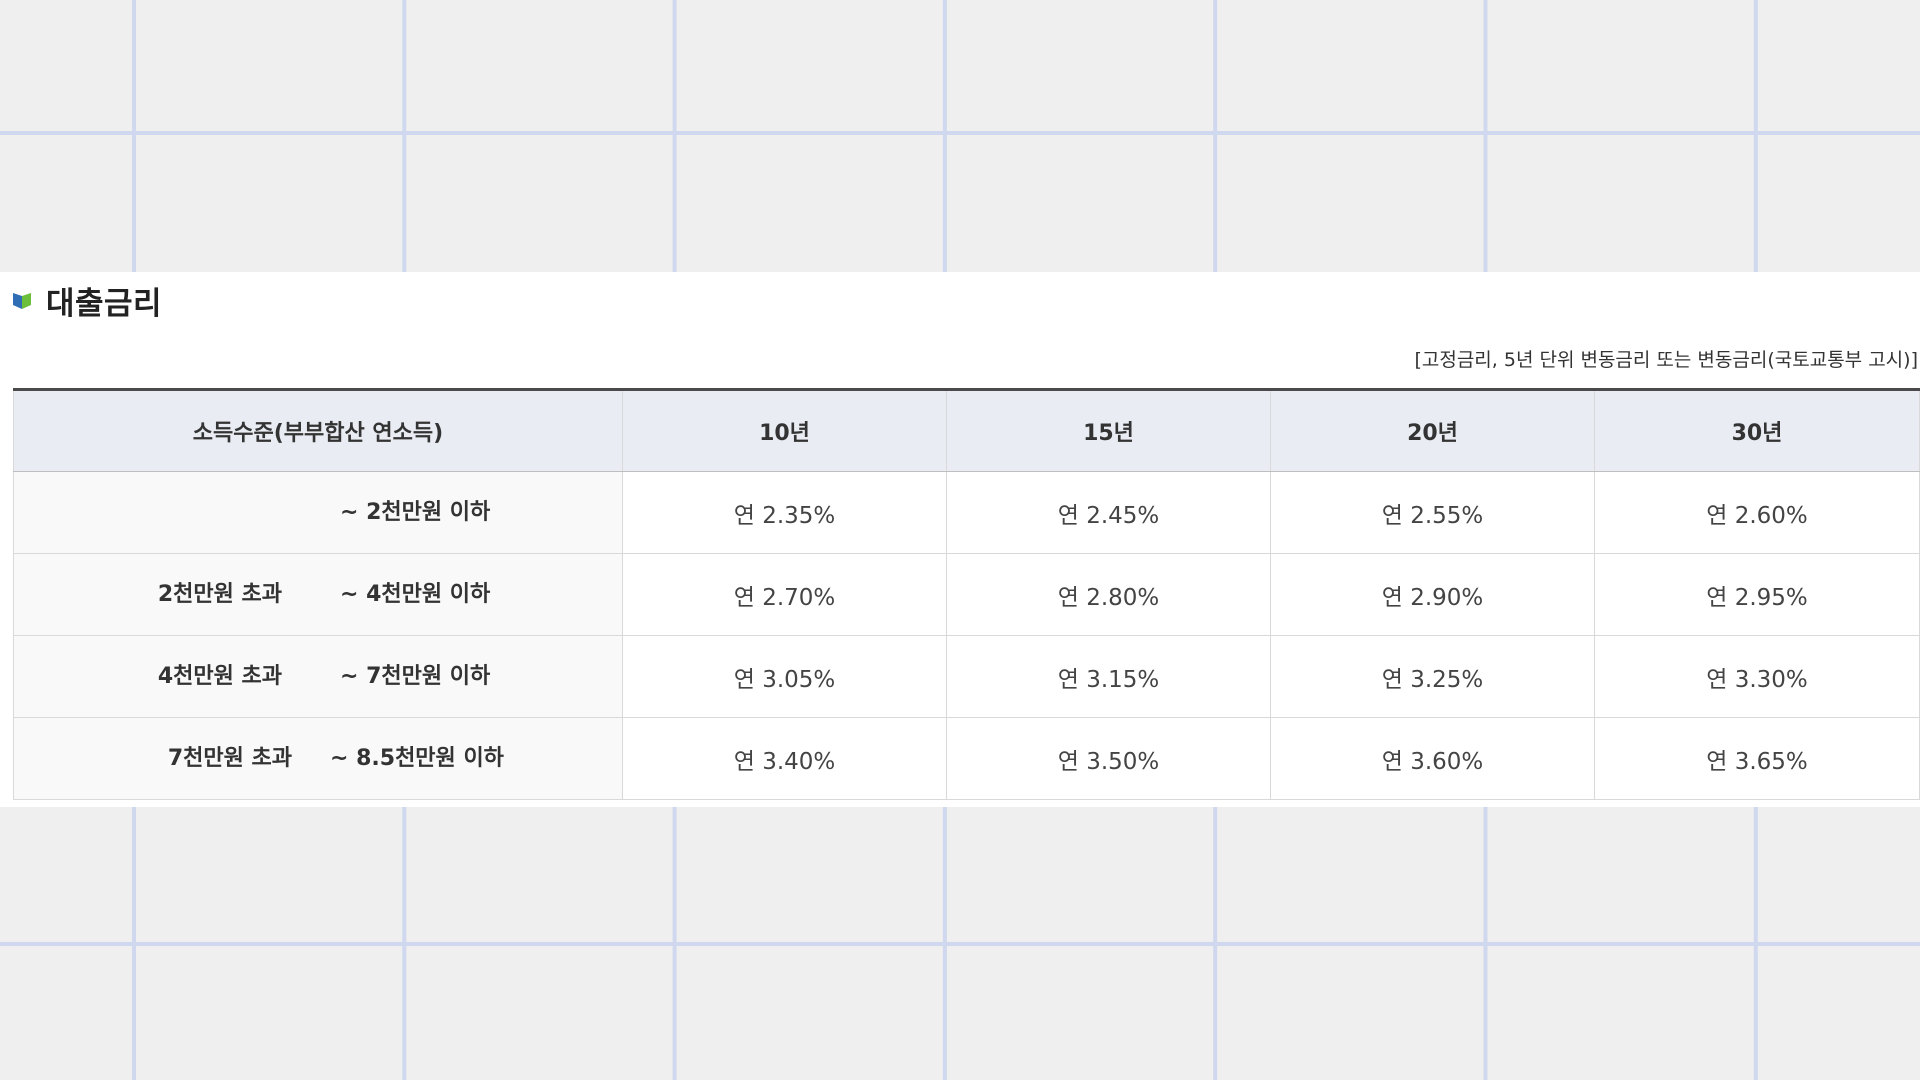 The height and width of the screenshot is (1080, 1920). What do you see at coordinates (784, 430) in the screenshot?
I see `column-header-10y: 10년` at bounding box center [784, 430].